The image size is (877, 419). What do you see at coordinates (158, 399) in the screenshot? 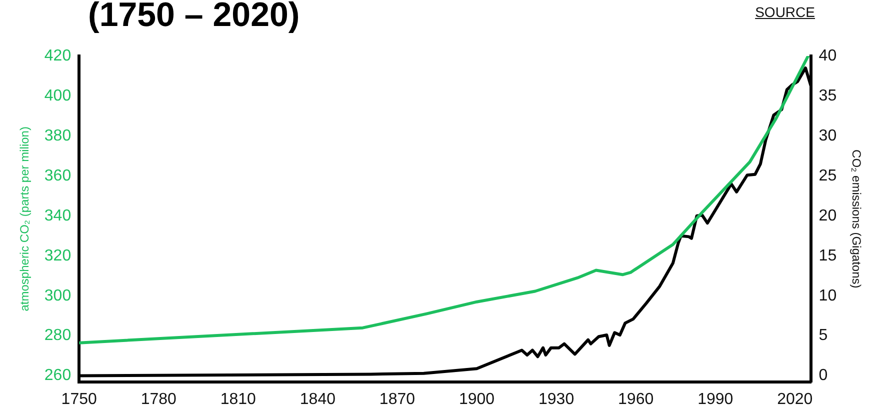
I see `x-tick-label: 1780` at bounding box center [158, 399].